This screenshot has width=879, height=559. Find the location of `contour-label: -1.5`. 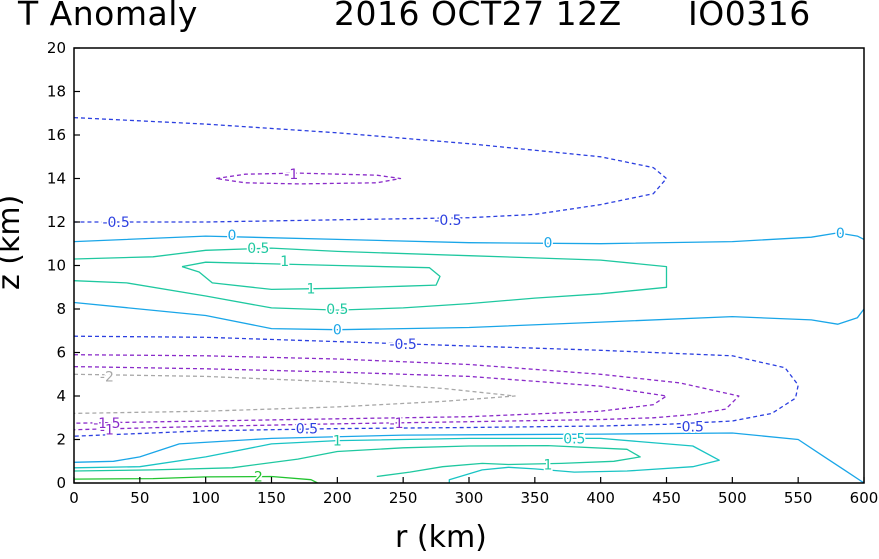

contour-label: -1.5 is located at coordinates (106, 424).